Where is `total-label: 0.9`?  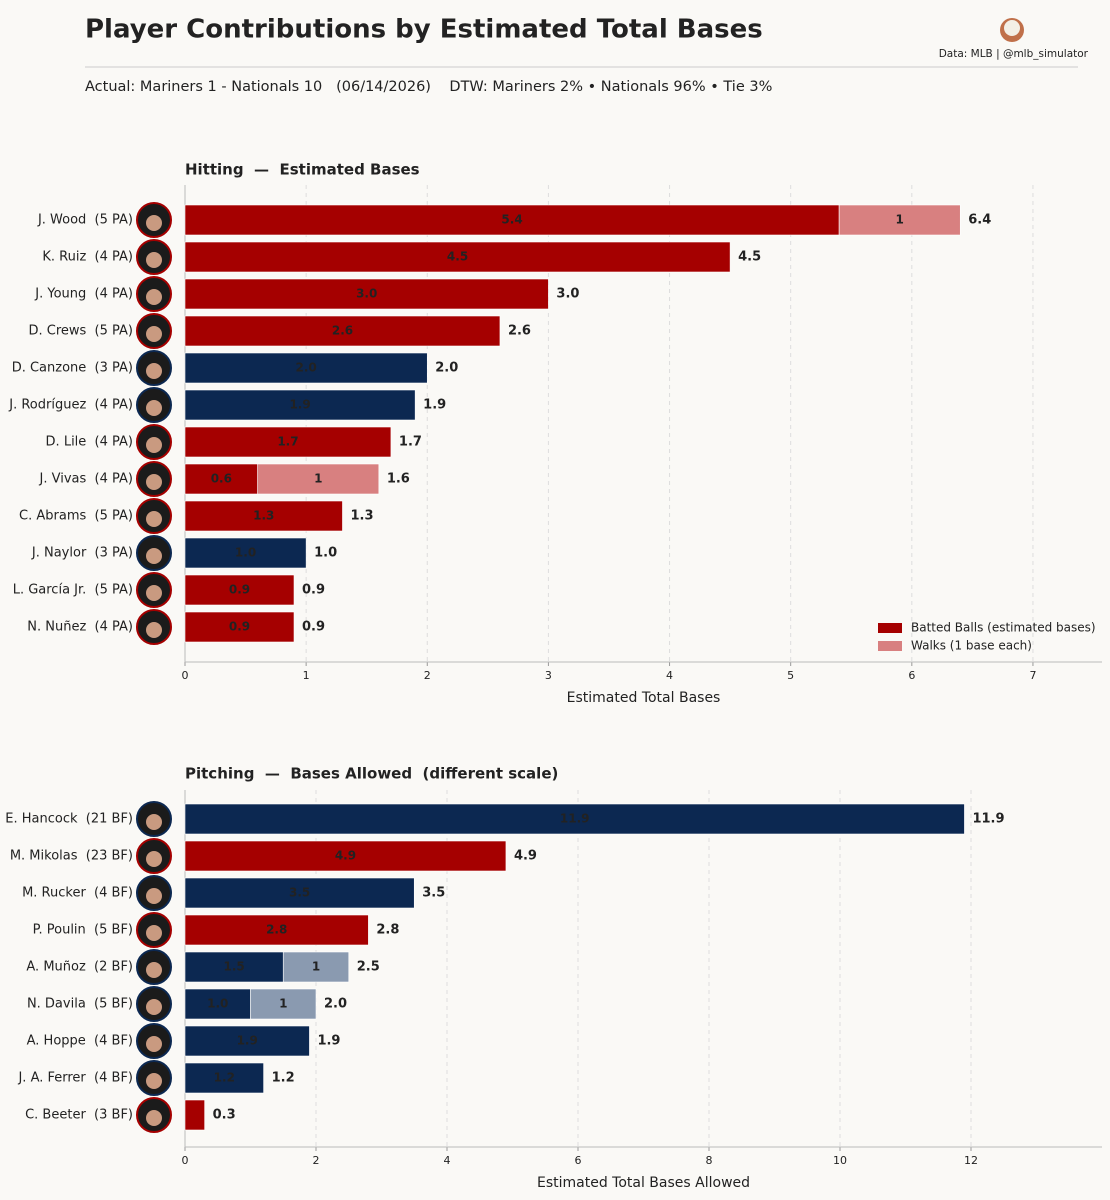
total-label: 0.9 is located at coordinates (313, 590).